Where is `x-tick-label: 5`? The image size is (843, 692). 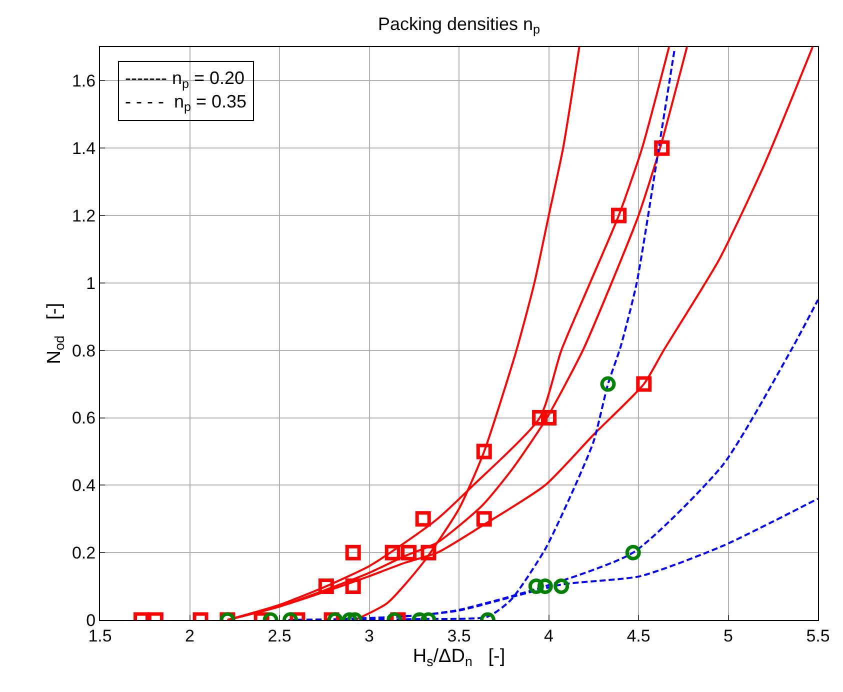 x-tick-label: 5 is located at coordinates (728, 636).